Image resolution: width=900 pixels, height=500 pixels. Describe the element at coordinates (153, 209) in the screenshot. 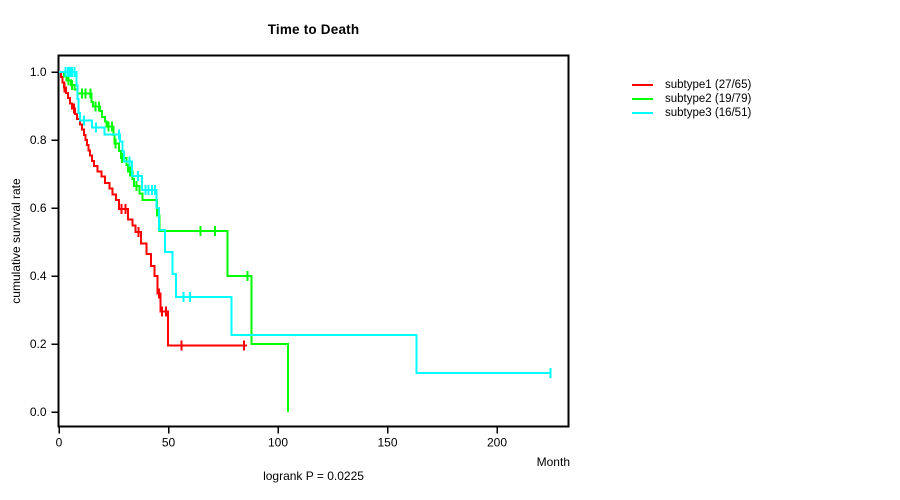

I see `survival-curve-subtype1` at that location.